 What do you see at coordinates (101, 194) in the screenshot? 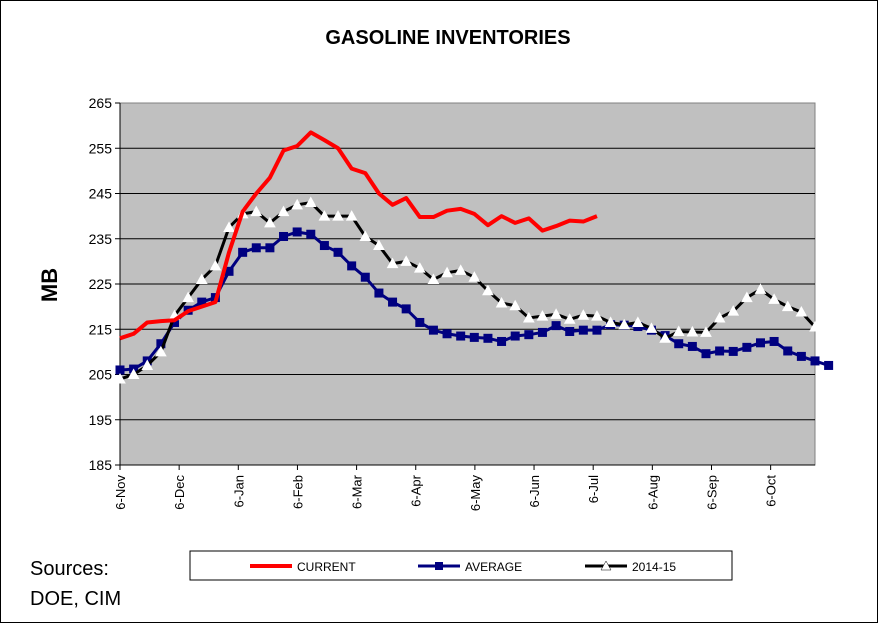
I see `y-tick-label: 245` at bounding box center [101, 194].